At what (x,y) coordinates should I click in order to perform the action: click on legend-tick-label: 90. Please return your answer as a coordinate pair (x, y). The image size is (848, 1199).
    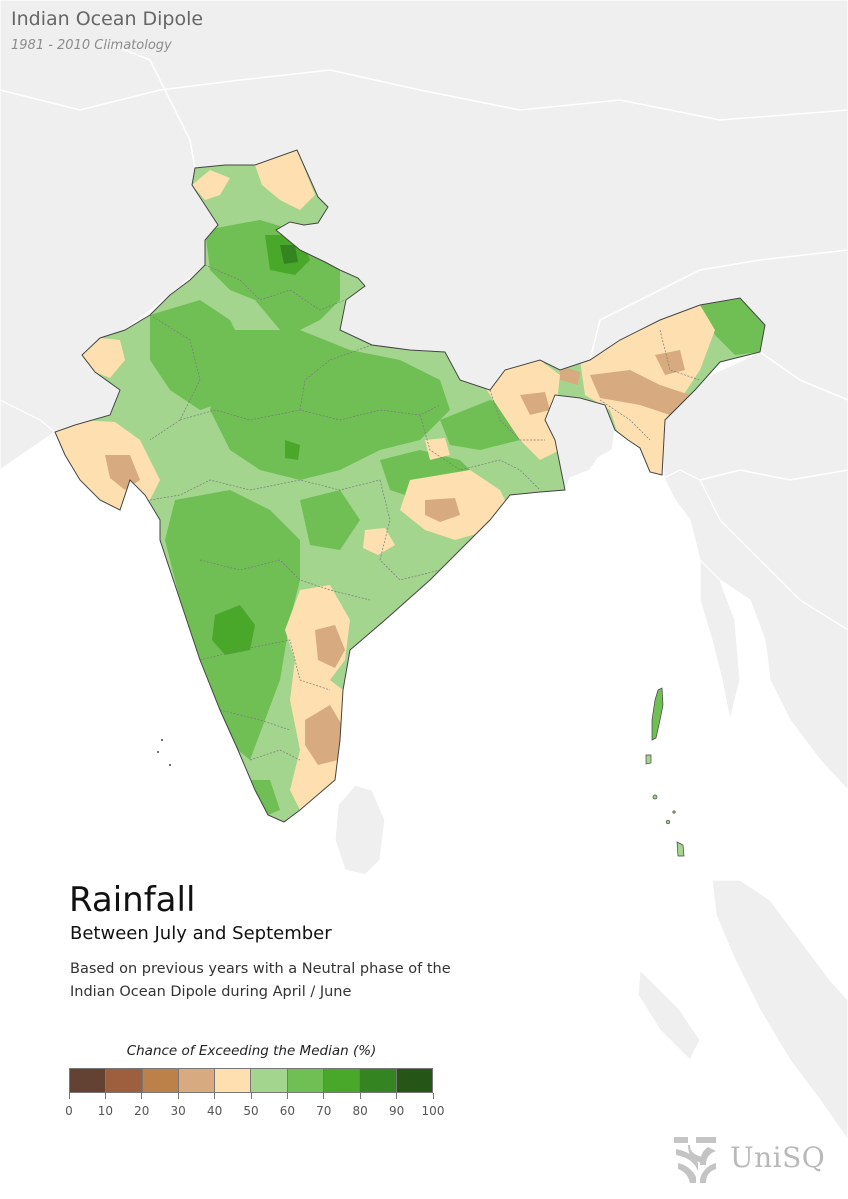
    Looking at the image, I should click on (396, 1111).